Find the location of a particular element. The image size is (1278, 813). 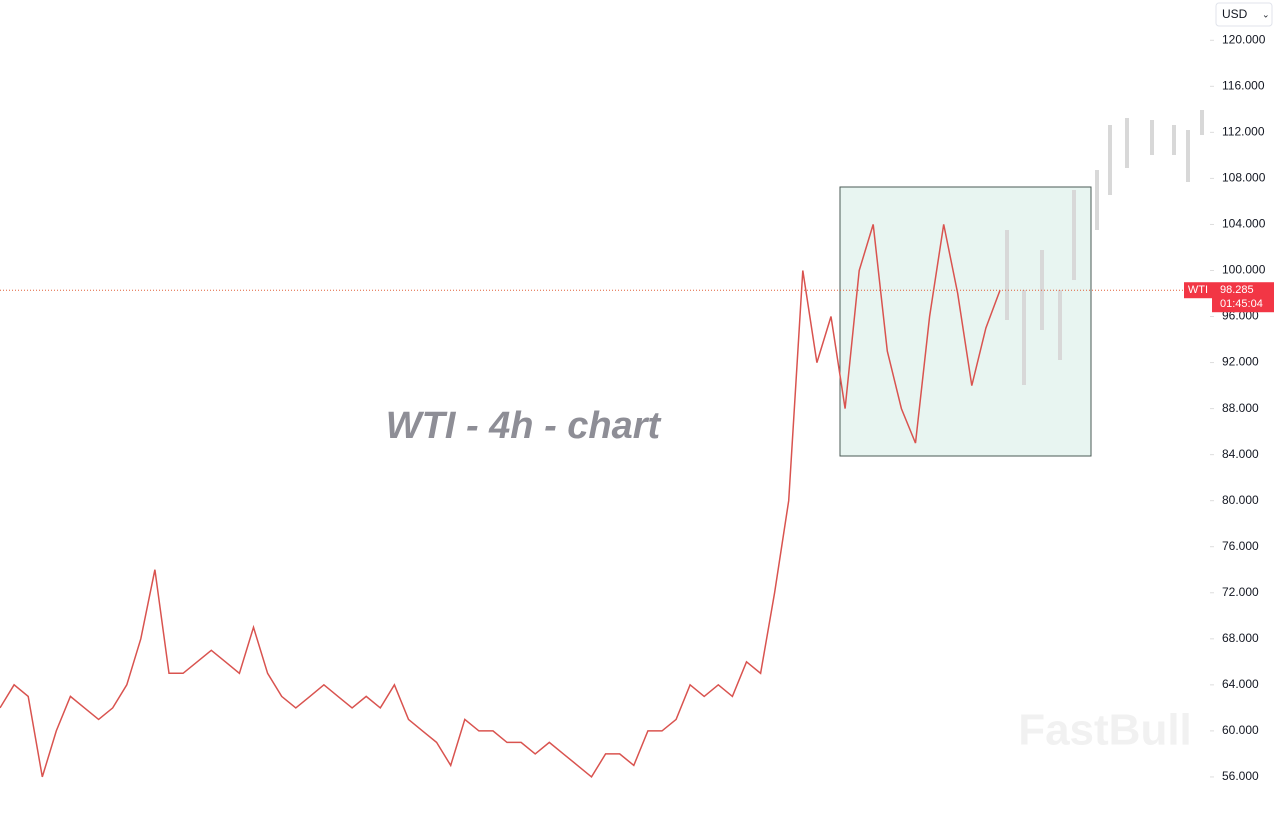

y-tick-label: 56.000 is located at coordinates (1240, 776).